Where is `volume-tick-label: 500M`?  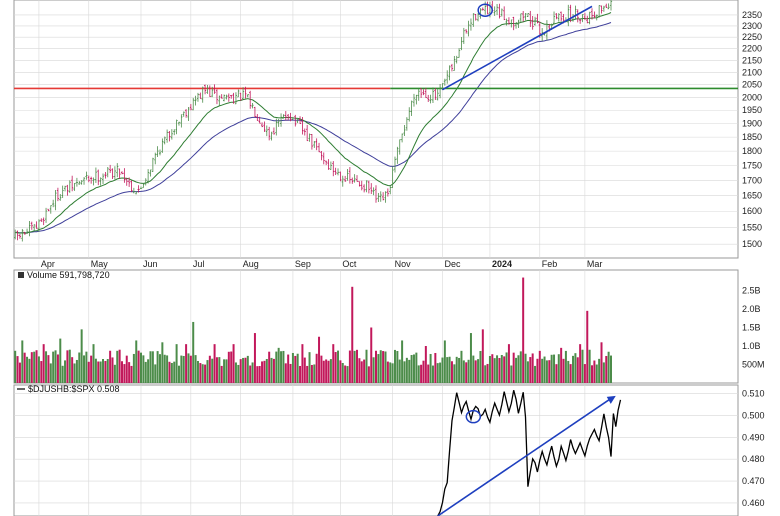
volume-tick-label: 500M is located at coordinates (753, 365).